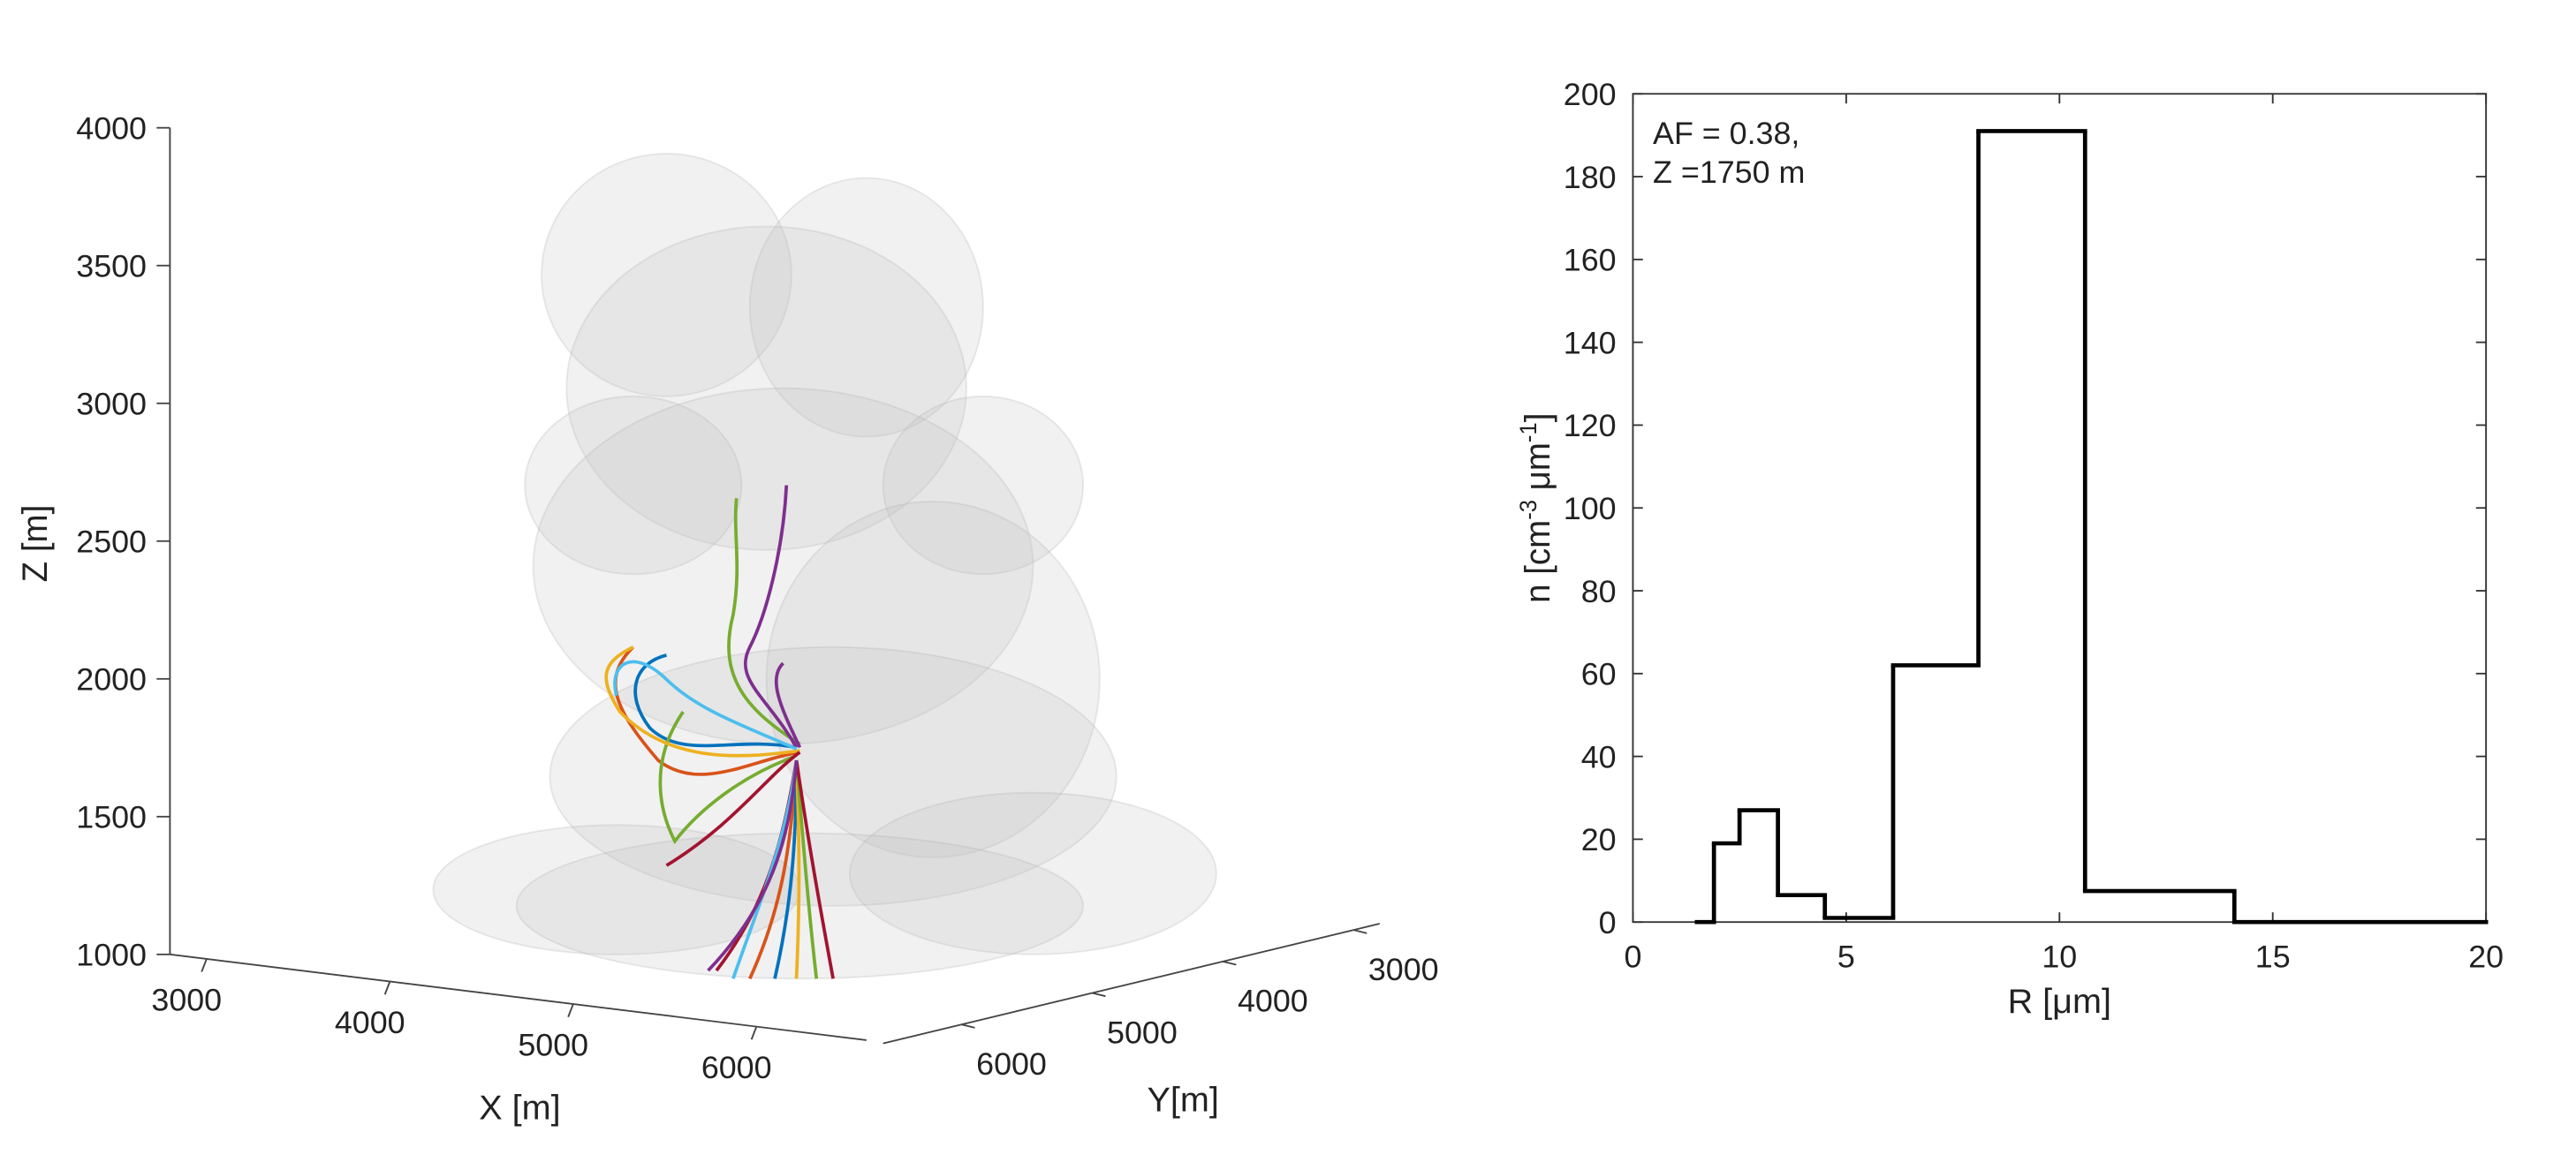  Describe the element at coordinates (112, 404) in the screenshot. I see `z-tick-label: 3000` at that location.